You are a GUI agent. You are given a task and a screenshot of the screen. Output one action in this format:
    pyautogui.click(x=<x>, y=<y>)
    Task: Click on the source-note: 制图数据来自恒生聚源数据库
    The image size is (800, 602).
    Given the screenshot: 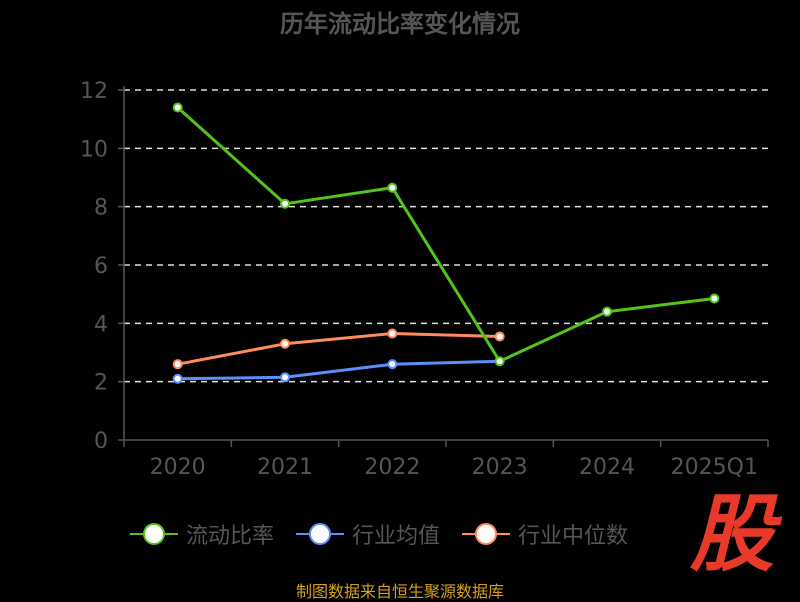 What is the action you would take?
    pyautogui.click(x=399, y=591)
    